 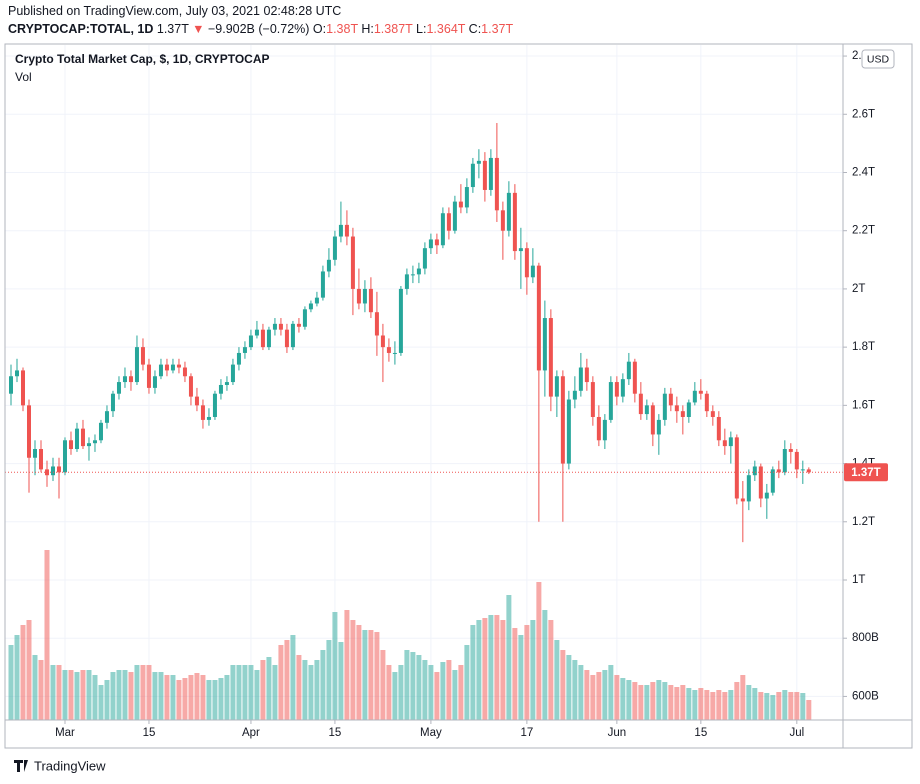 What do you see at coordinates (431, 733) in the screenshot?
I see `x-tick-label: May` at bounding box center [431, 733].